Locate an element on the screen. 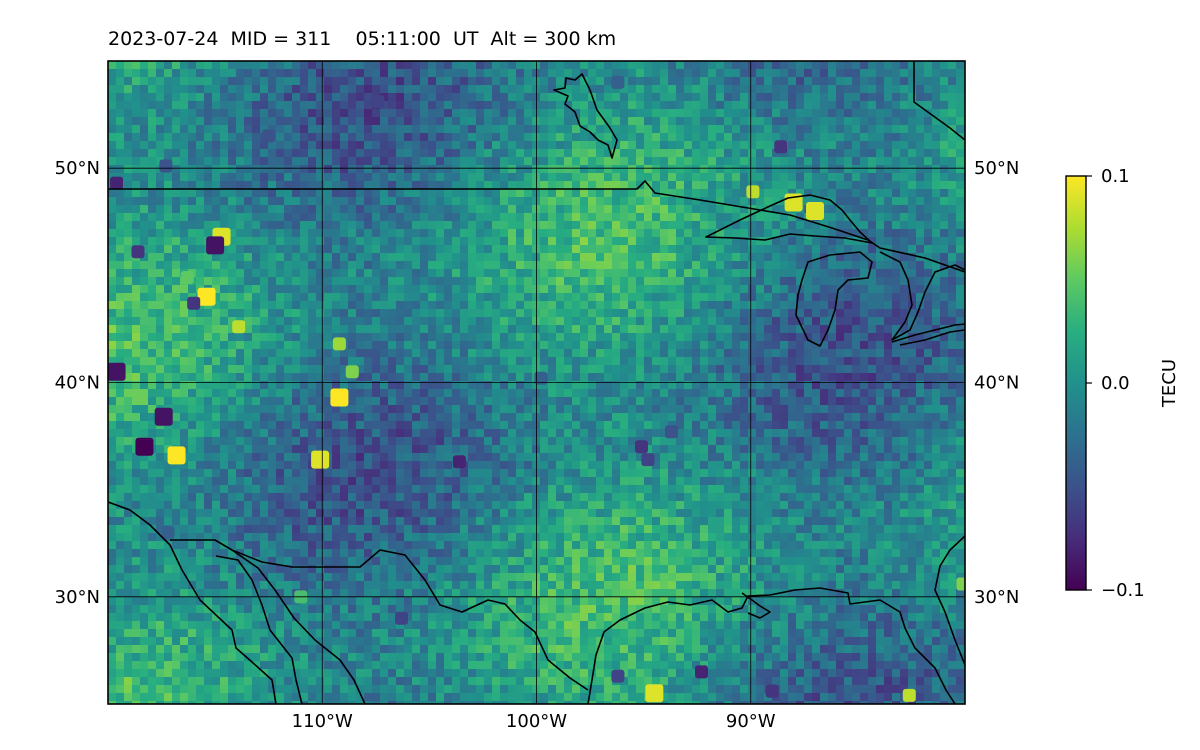 The image size is (1200, 750). y-tick-label-left: 50°N is located at coordinates (77, 168).